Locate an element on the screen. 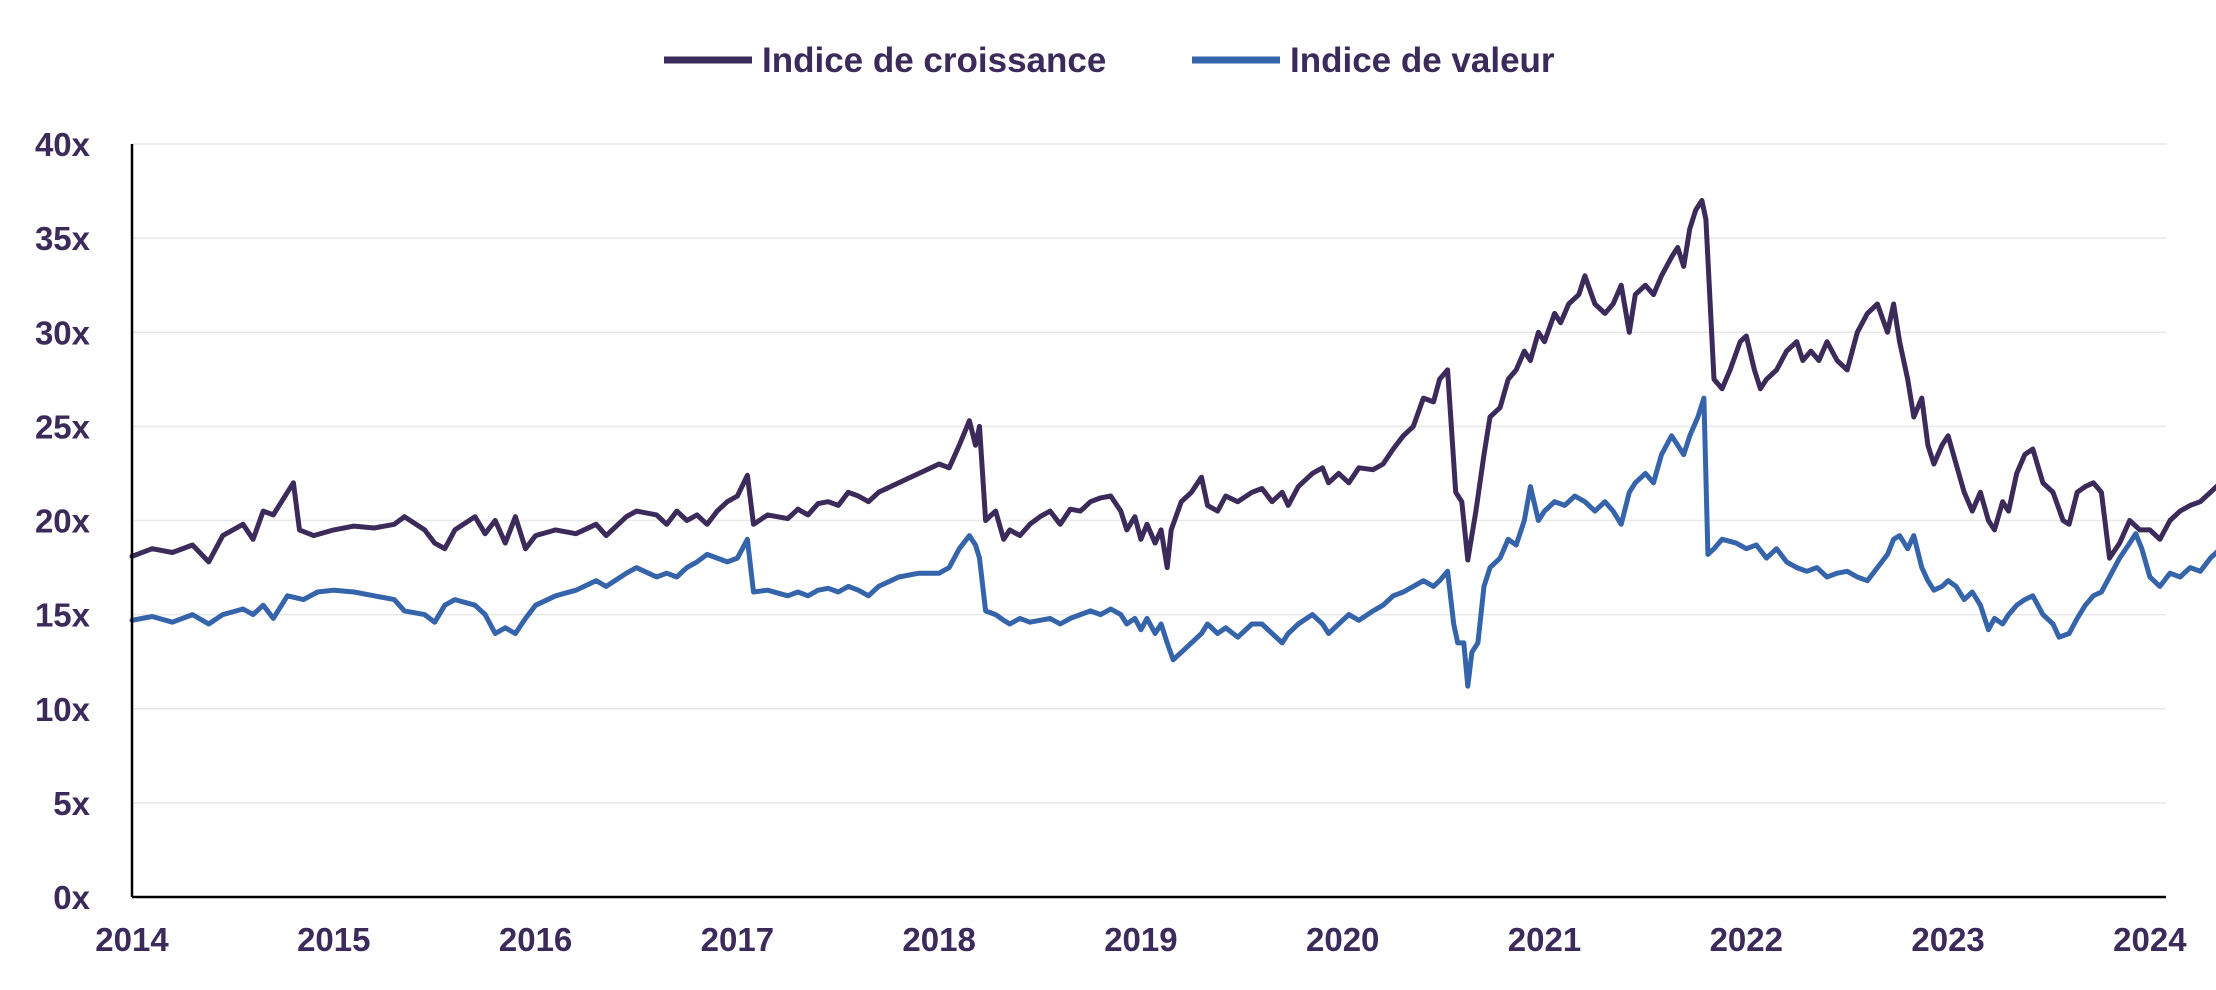 This screenshot has height=990, width=2216. x-tick-label: 2018 is located at coordinates (938, 939).